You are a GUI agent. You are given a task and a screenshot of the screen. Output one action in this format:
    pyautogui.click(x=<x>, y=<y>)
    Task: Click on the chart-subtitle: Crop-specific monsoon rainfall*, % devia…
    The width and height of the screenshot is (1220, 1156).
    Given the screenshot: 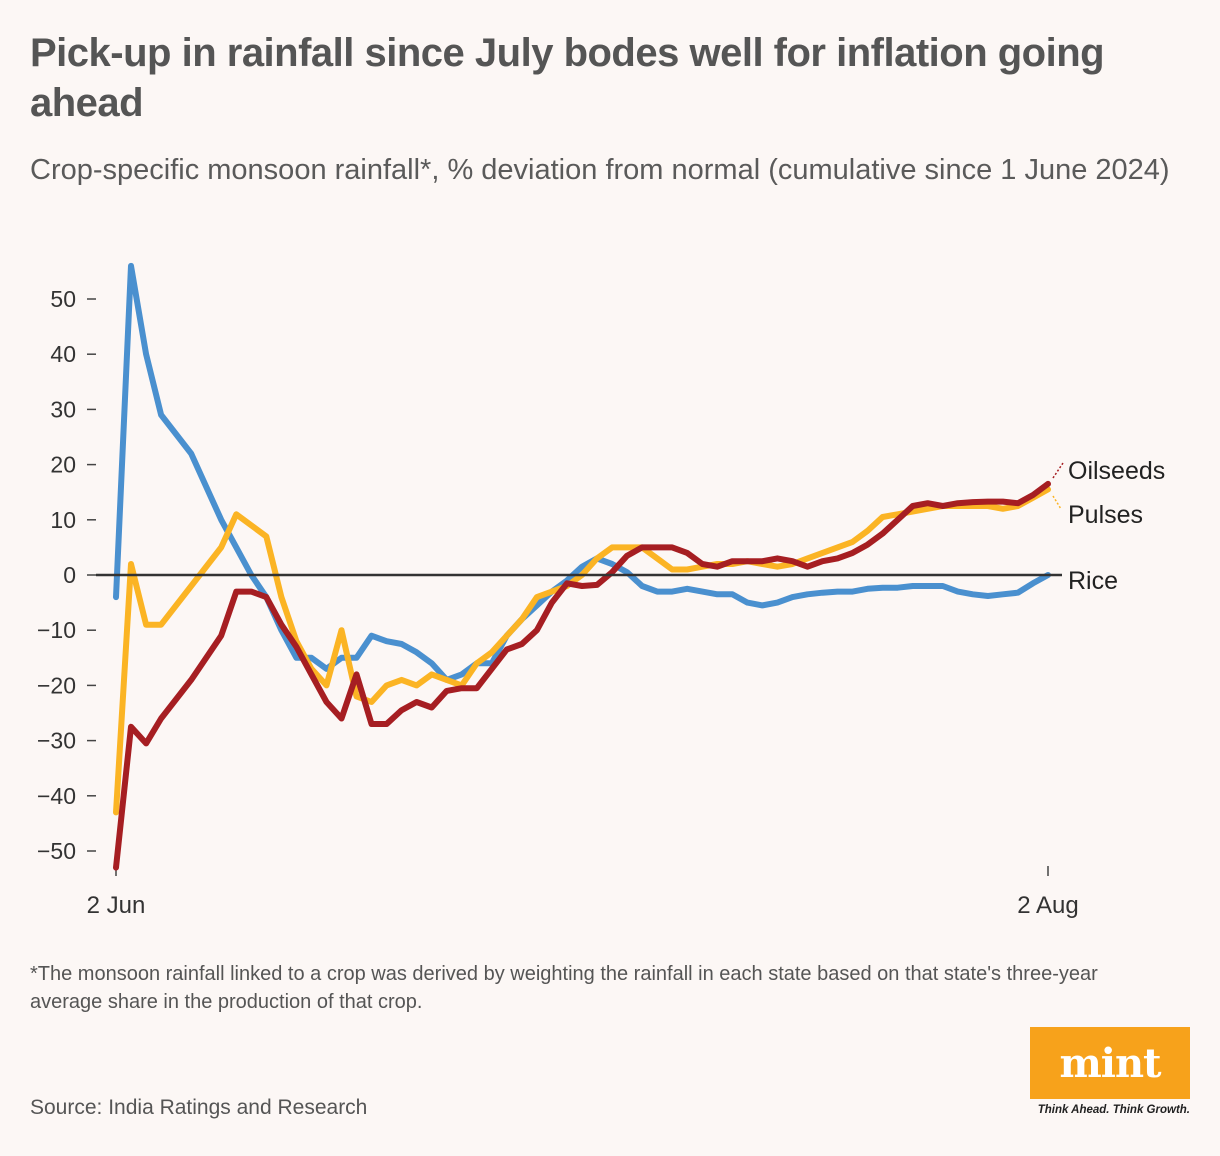 What is the action you would take?
    pyautogui.click(x=600, y=170)
    